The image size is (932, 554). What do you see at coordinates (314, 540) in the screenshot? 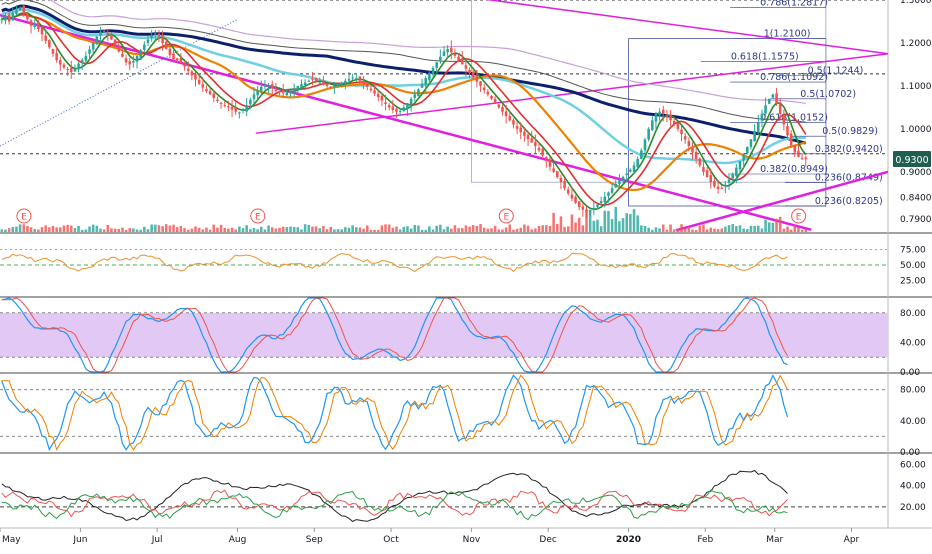
I see `time-axis-label: Sep` at bounding box center [314, 540].